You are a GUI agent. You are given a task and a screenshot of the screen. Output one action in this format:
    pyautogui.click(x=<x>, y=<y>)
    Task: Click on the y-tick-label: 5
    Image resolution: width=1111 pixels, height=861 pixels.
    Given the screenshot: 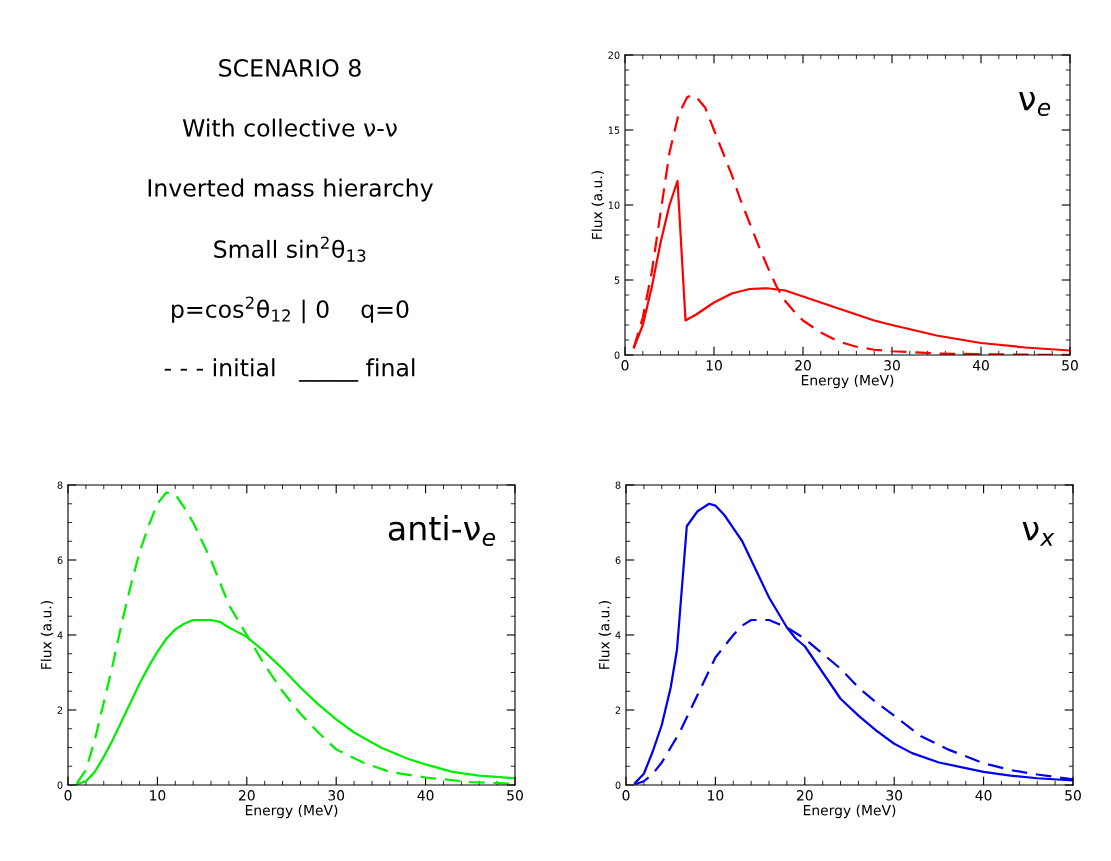 What is the action you would take?
    pyautogui.click(x=617, y=280)
    